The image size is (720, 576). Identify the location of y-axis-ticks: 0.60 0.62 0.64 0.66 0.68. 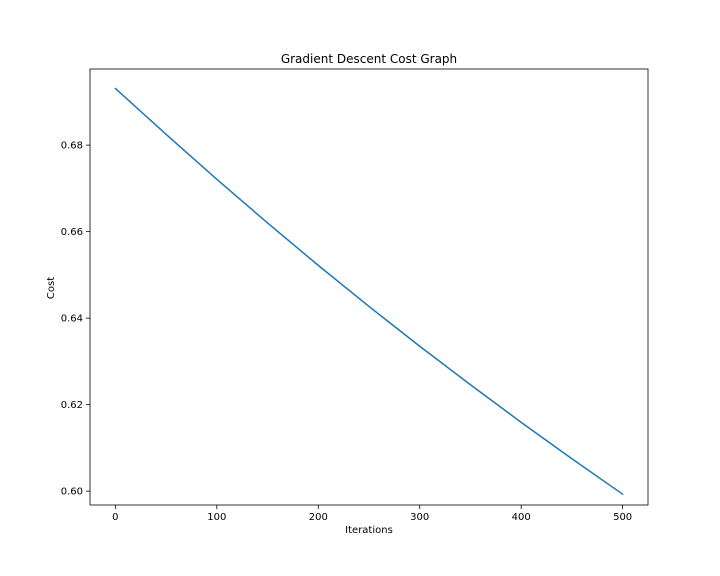
(75, 319).